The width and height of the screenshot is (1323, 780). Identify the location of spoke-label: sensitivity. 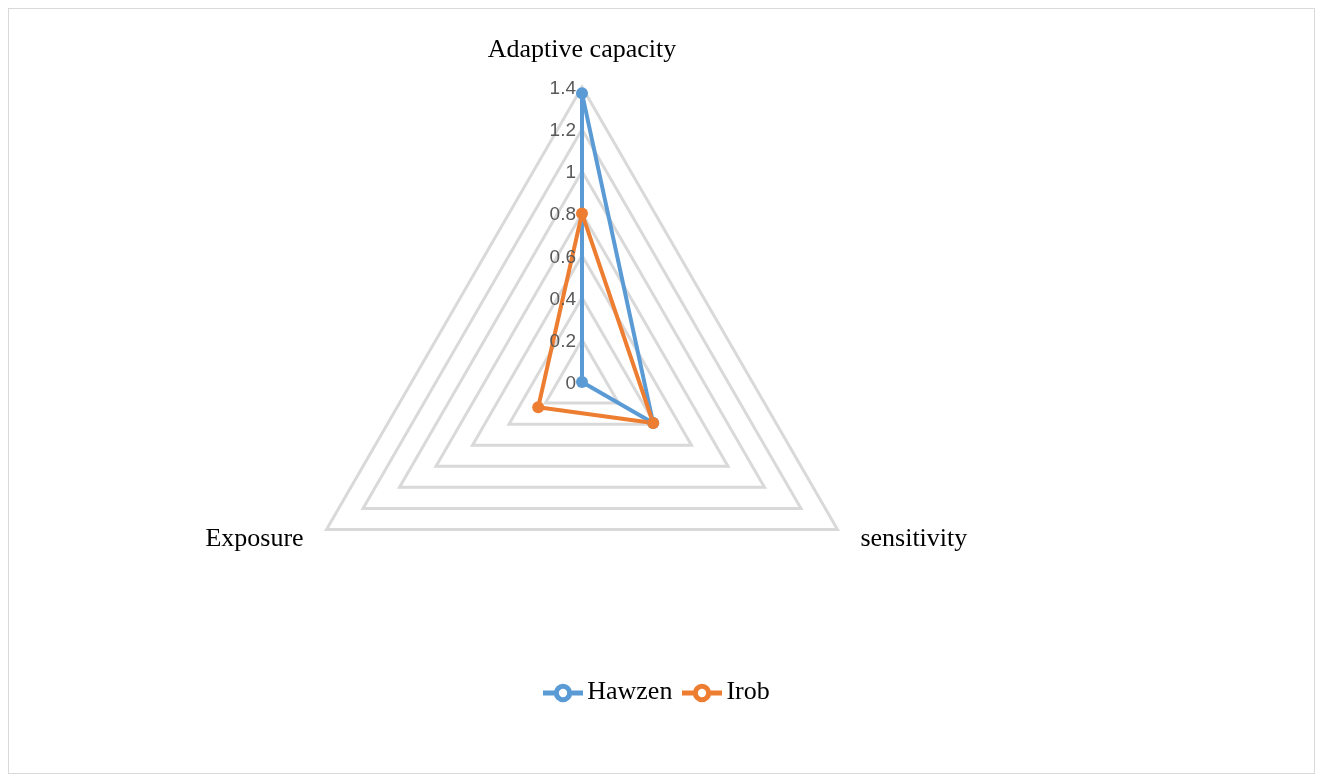
(914, 537).